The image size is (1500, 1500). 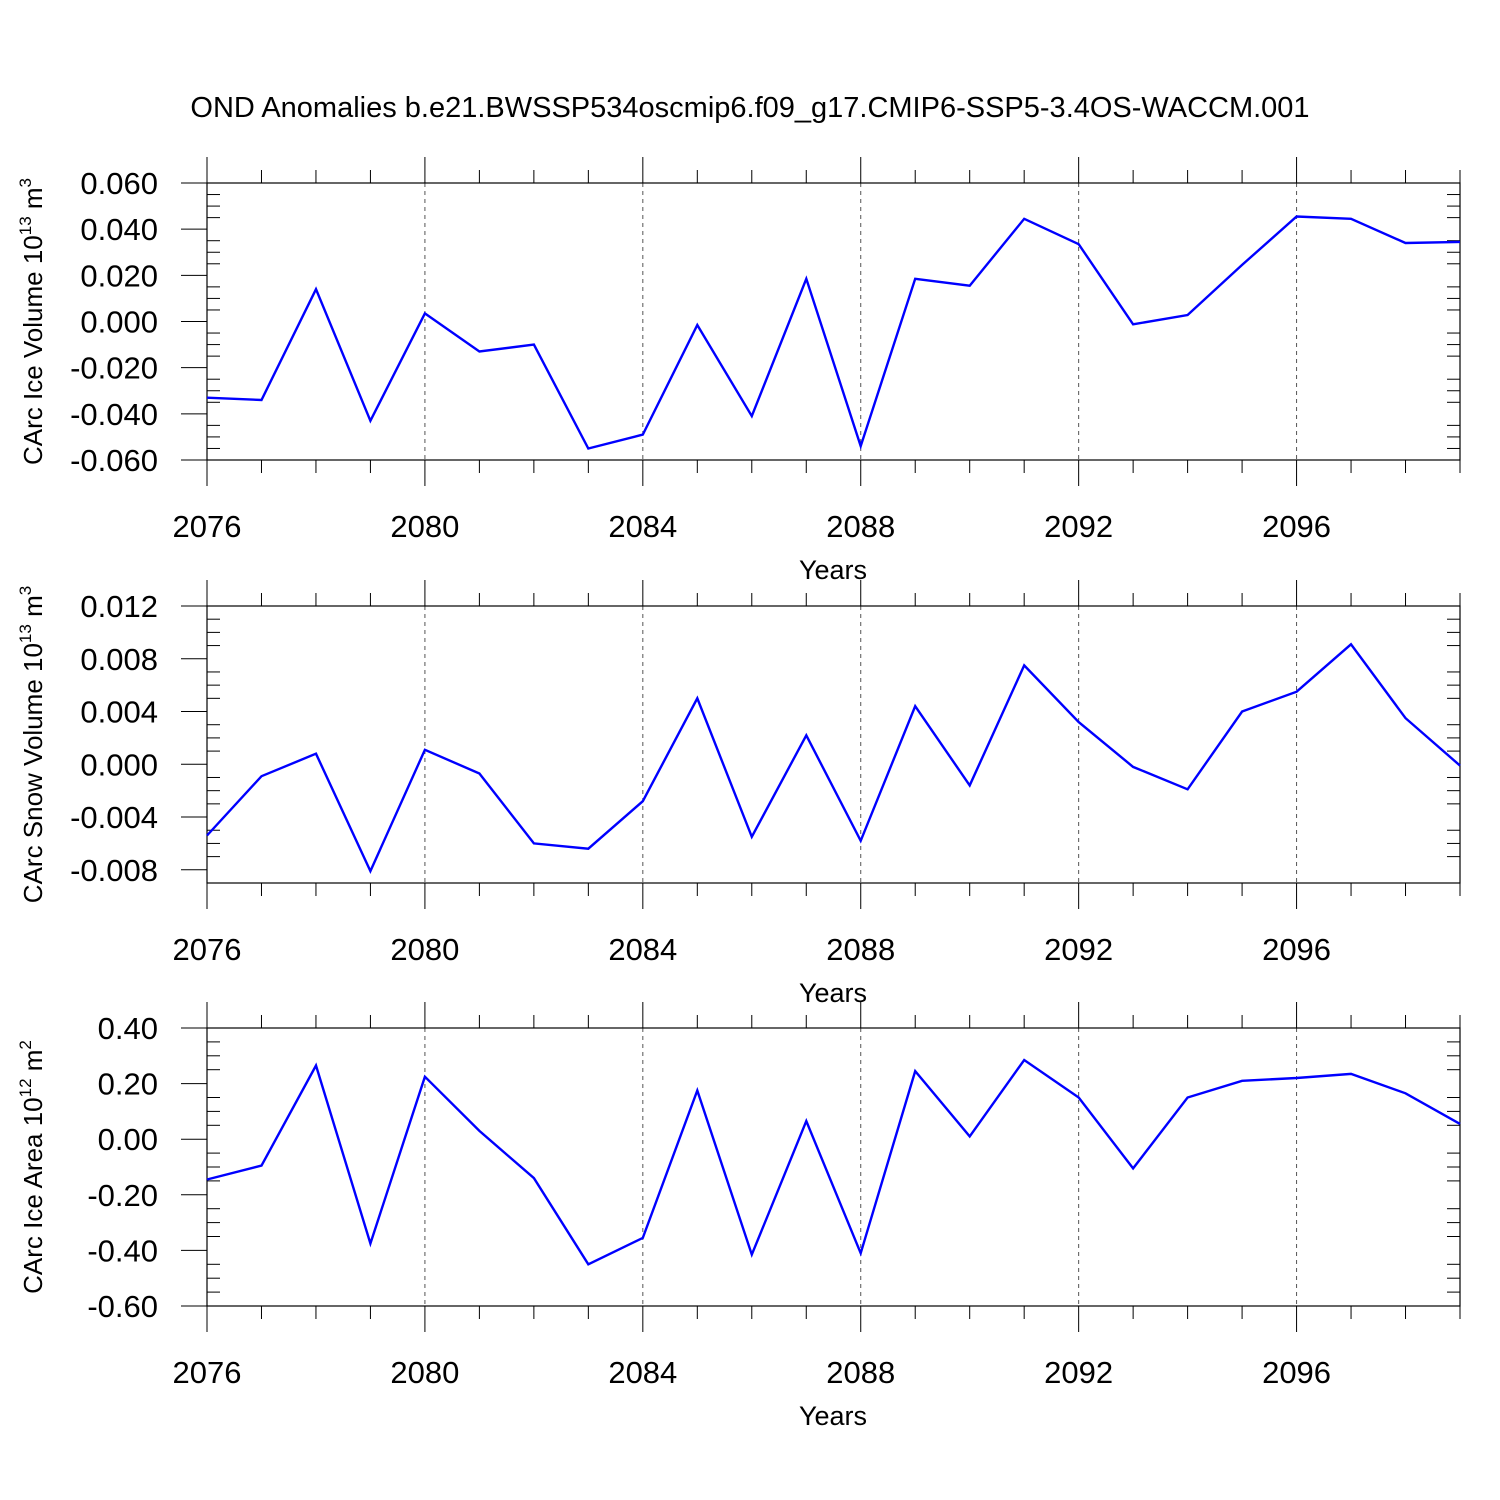 I want to click on y-tick-label: -0.60, so click(x=122, y=1306).